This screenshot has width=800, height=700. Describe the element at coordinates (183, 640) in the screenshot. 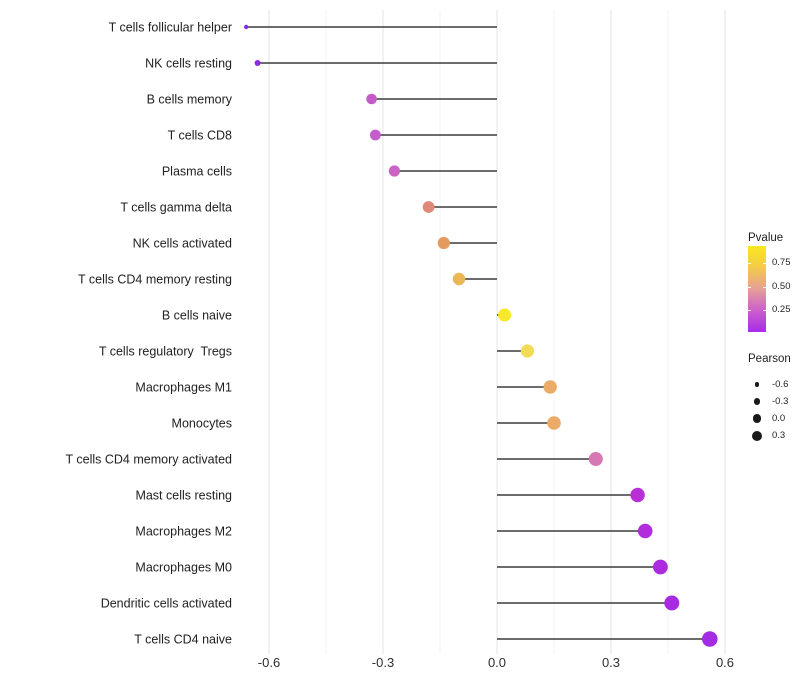

I see `category-label: T cells CD4 naive` at that location.